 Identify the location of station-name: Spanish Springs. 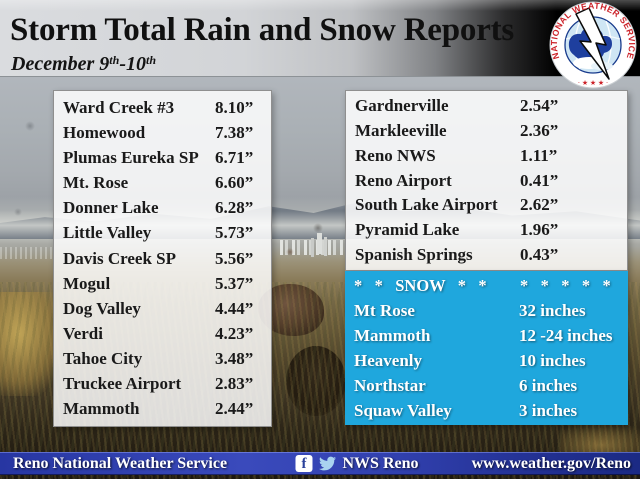
(414, 254).